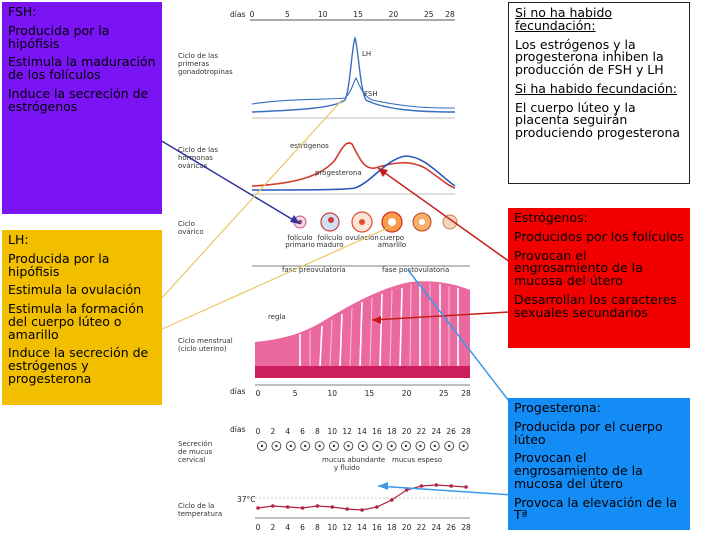 The height and width of the screenshot is (540, 720). Describe the element at coordinates (352, 14) in the screenshot. I see `top-day-ticks: 0 5 10 15 20 25 28` at that location.